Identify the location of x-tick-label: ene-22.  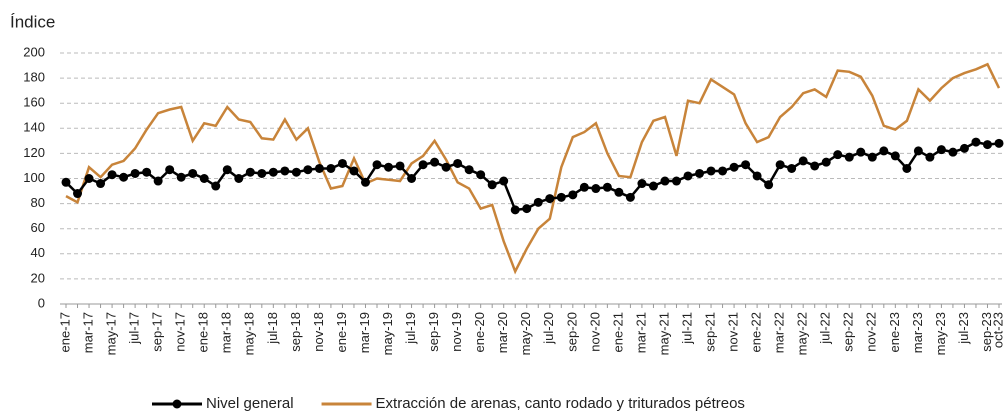
(756, 332).